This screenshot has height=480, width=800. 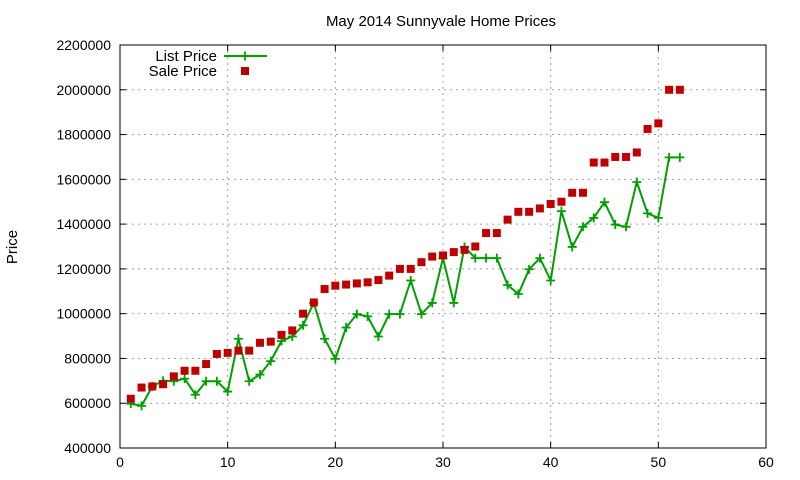 What do you see at coordinates (87, 403) in the screenshot?
I see `y-tick-label: 600000` at bounding box center [87, 403].